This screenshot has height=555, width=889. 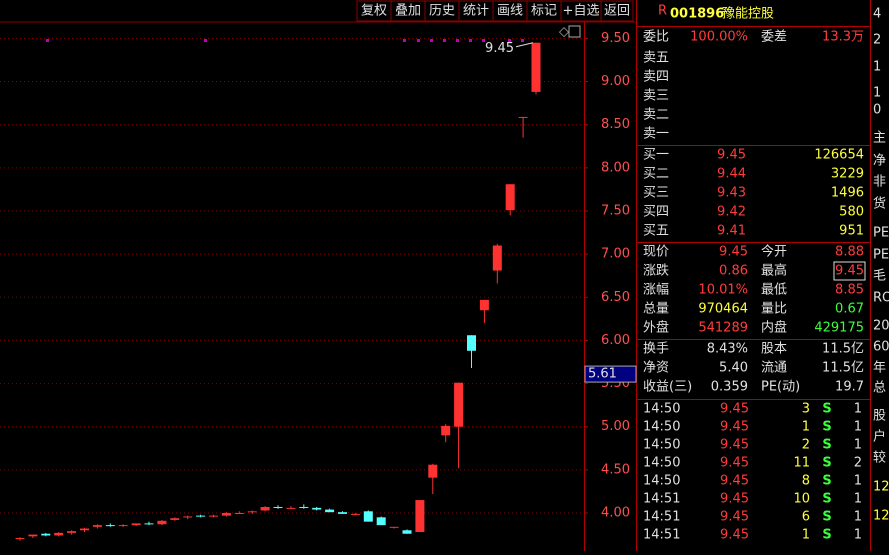 What do you see at coordinates (476, 11) in the screenshot?
I see `toolbar-label: 统计` at bounding box center [476, 11].